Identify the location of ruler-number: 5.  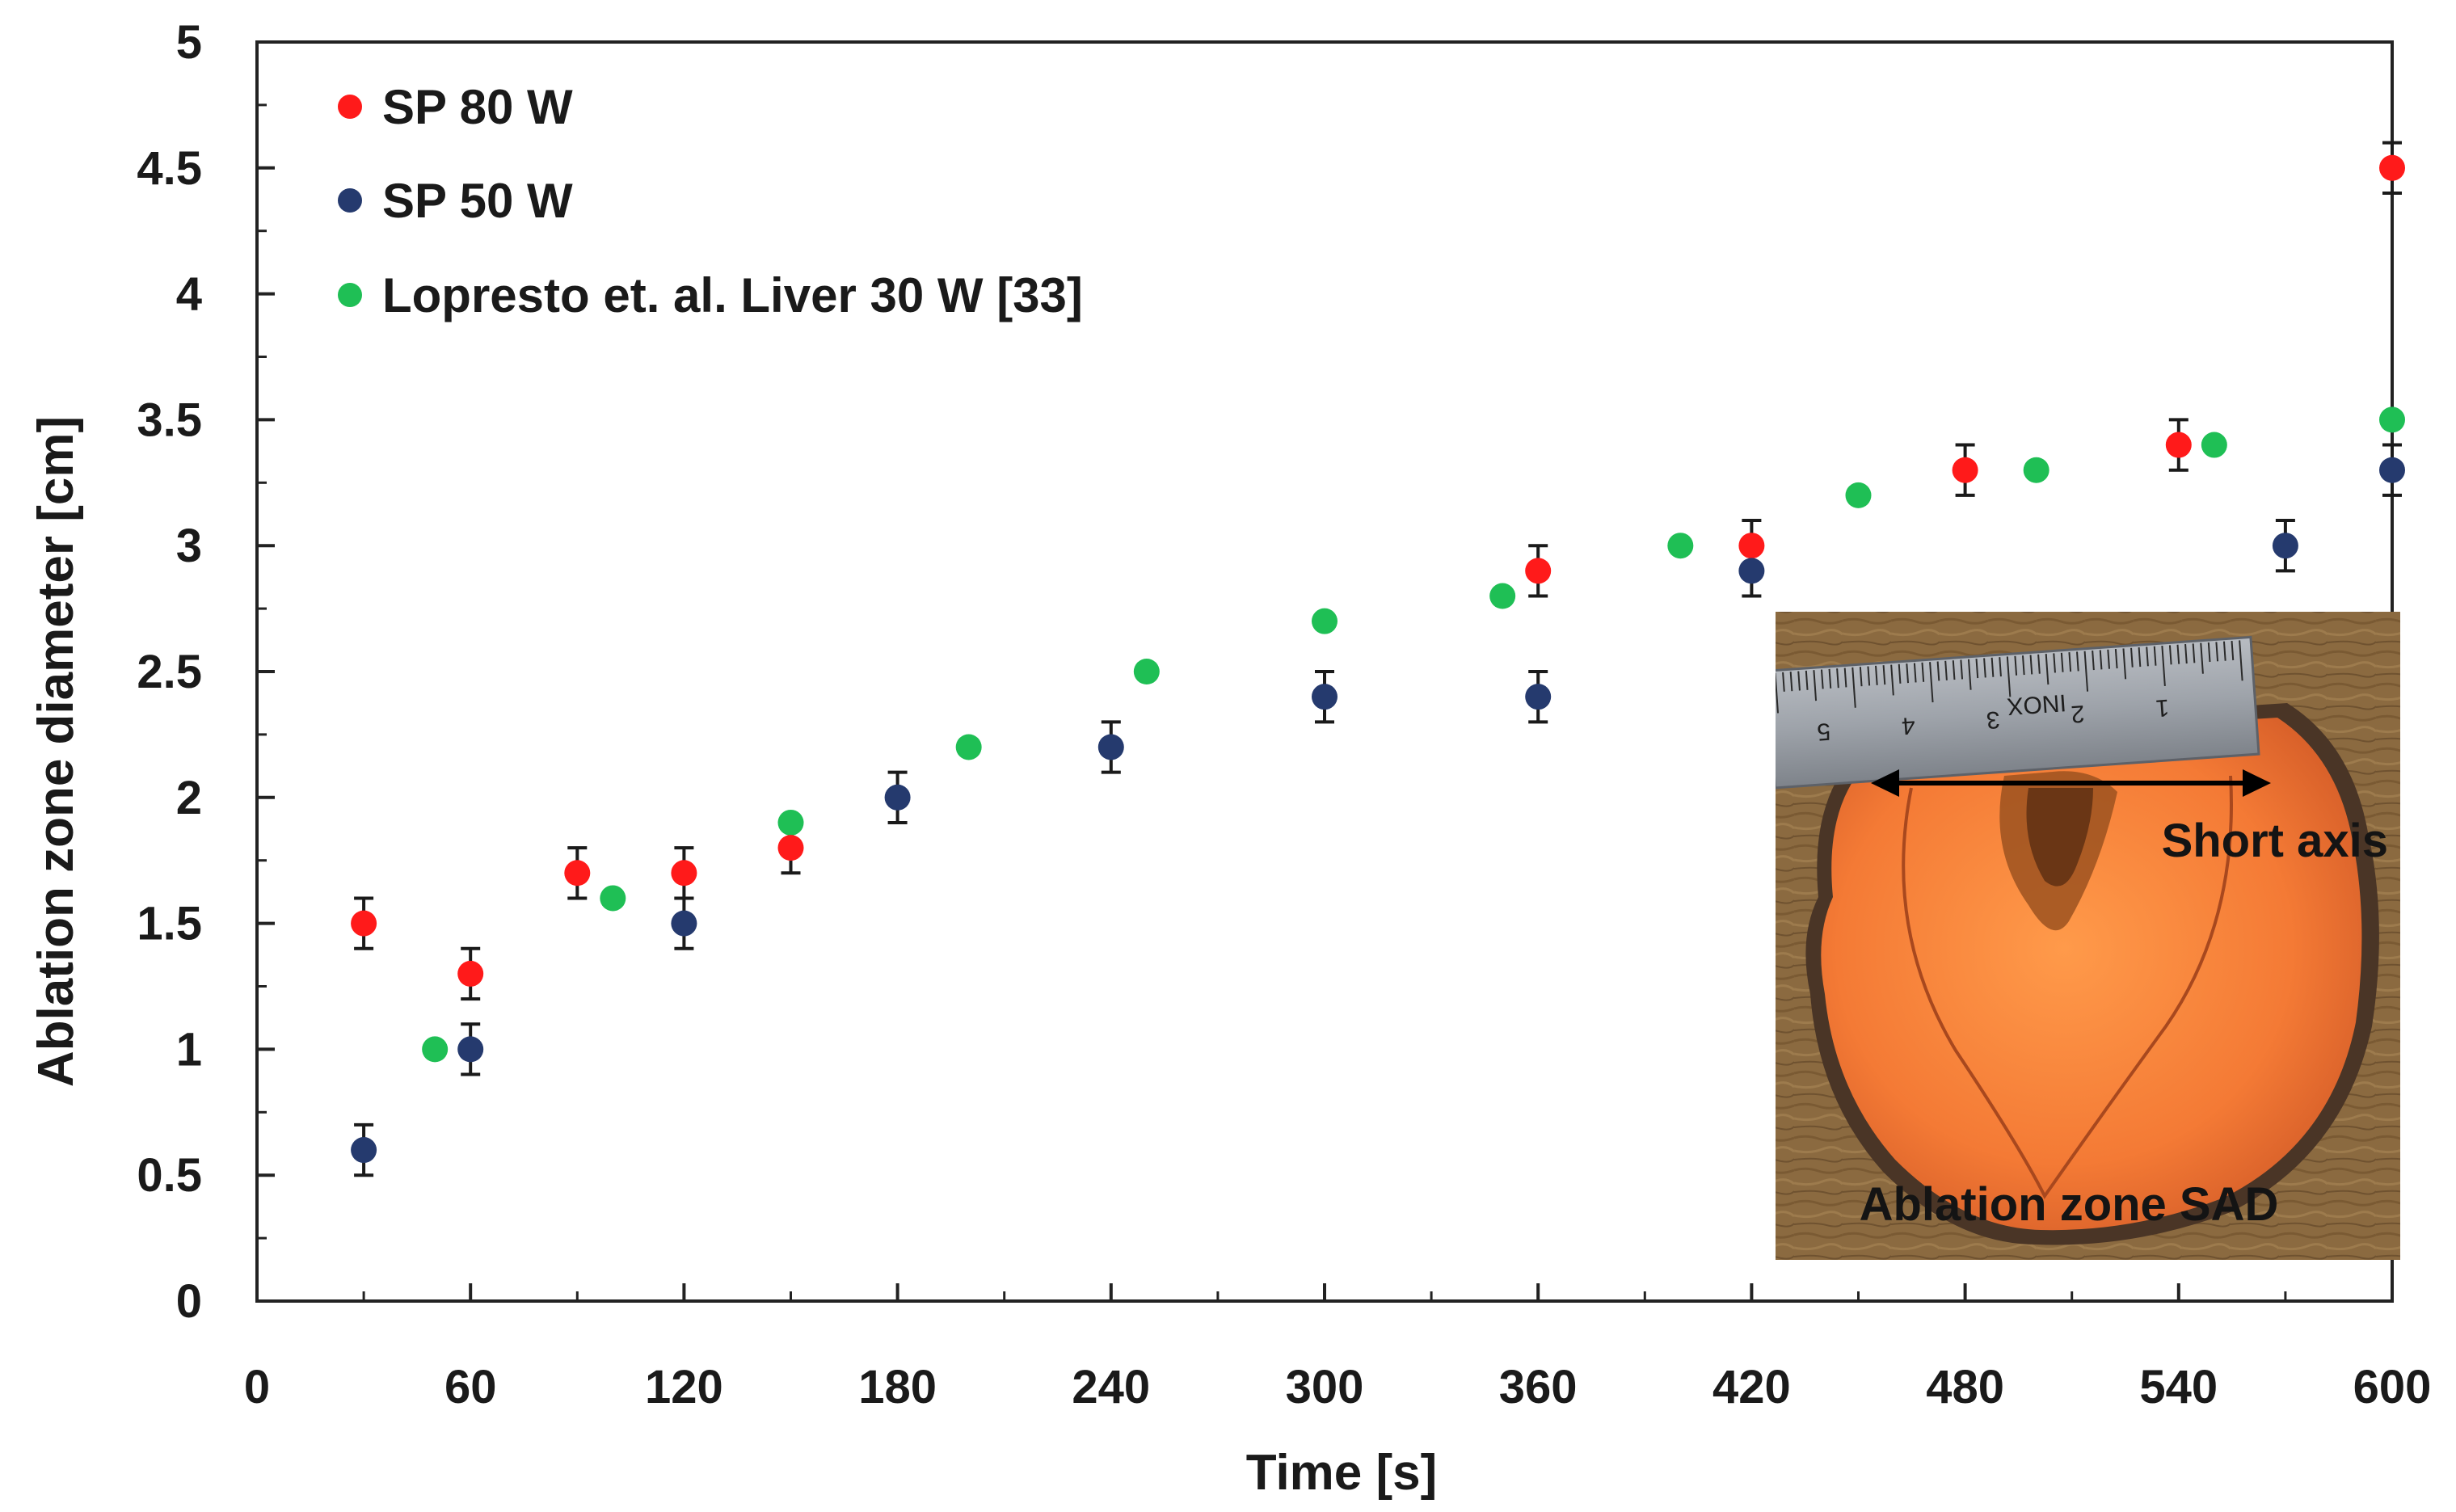
(1823, 731).